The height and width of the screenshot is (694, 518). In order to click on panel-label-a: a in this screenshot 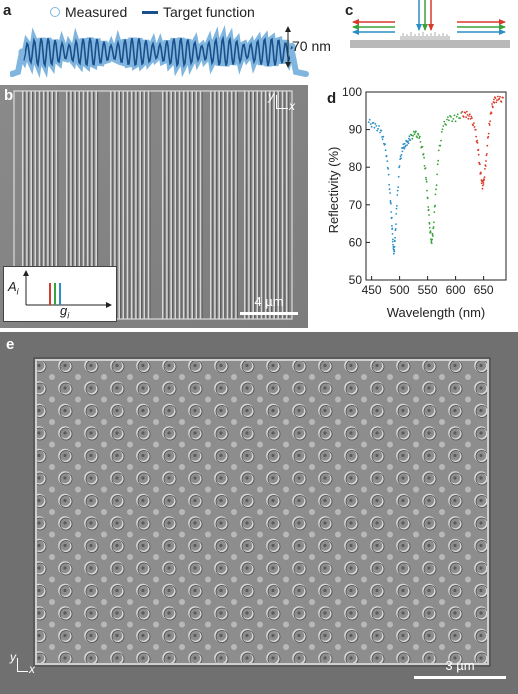, I will do `click(7, 10)`.